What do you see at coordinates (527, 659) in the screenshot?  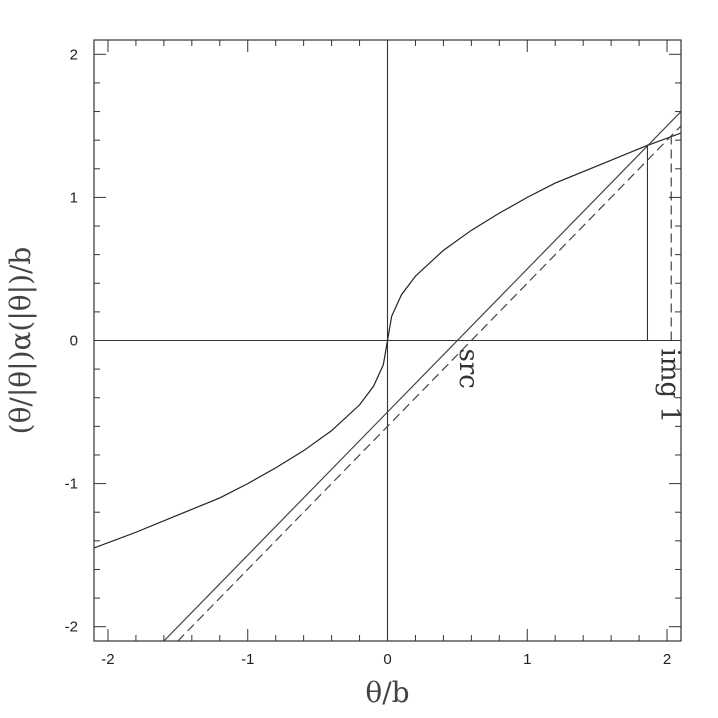 I see `x-tick-label: 1` at bounding box center [527, 659].